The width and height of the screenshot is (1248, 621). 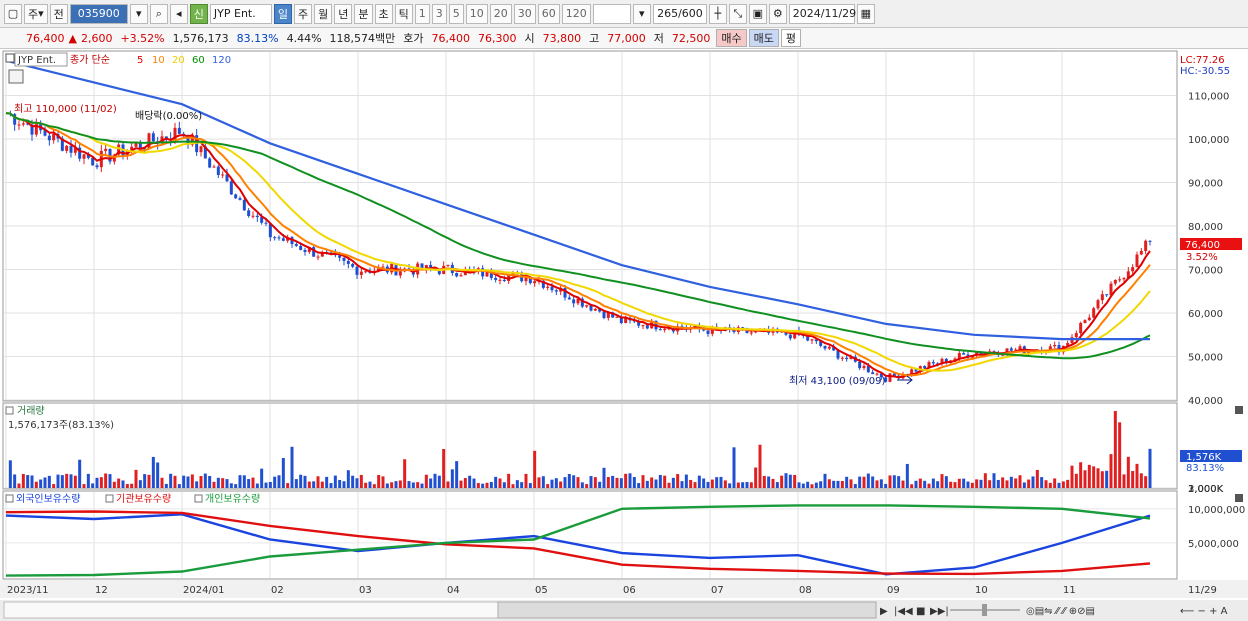 I want to click on interval-10: 10, so click(x=476, y=13).